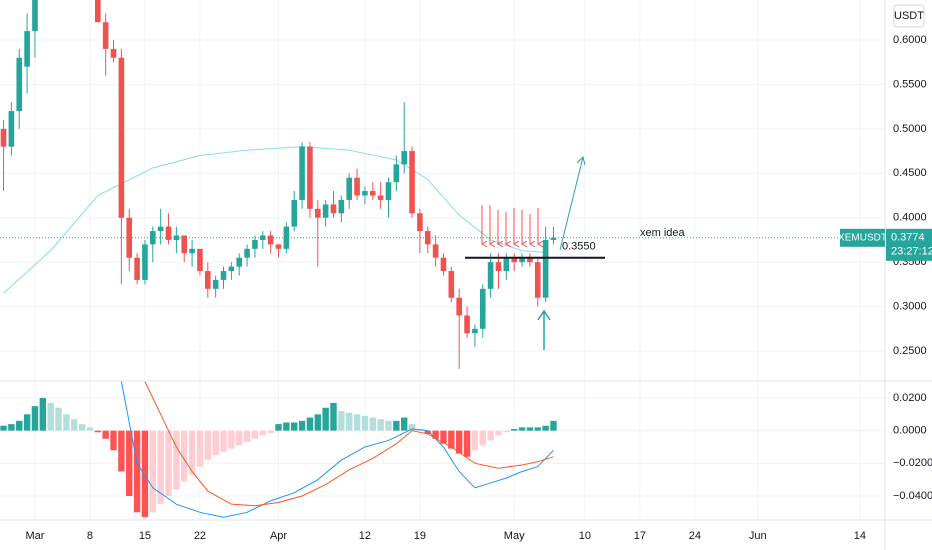 The width and height of the screenshot is (932, 550). I want to click on signal-line, so click(349, 444).